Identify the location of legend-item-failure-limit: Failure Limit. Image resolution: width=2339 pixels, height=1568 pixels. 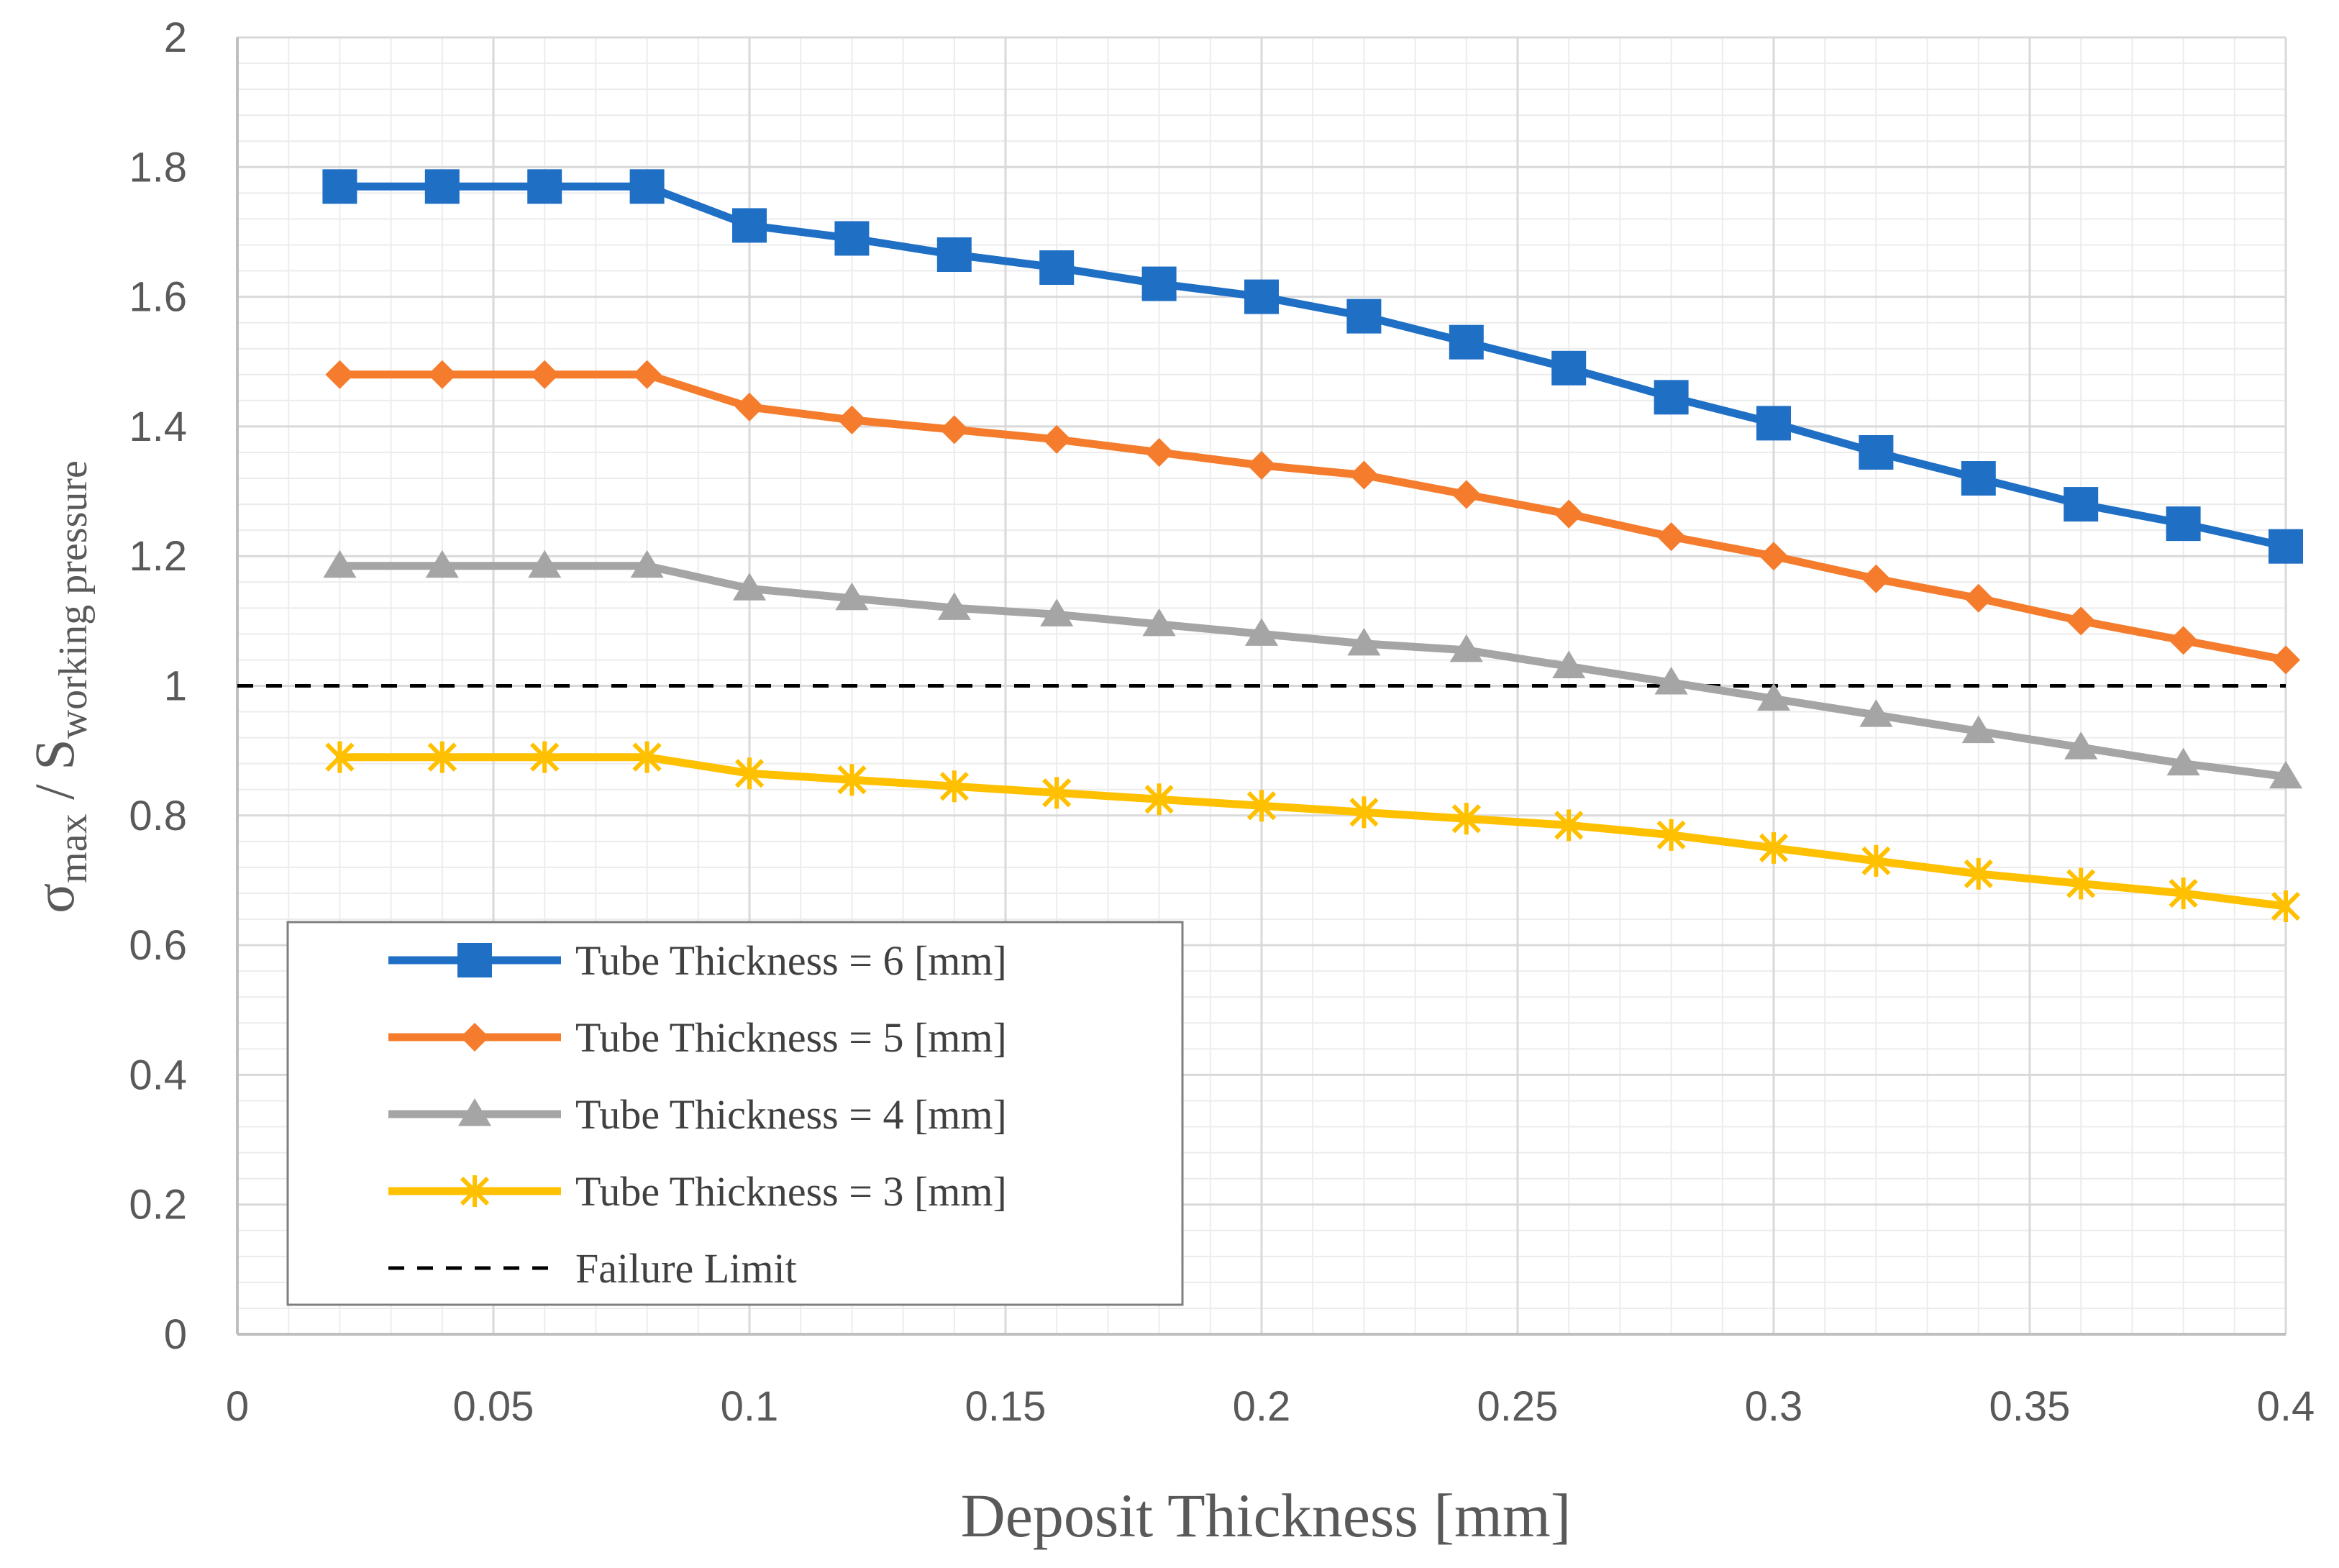
(592, 1268).